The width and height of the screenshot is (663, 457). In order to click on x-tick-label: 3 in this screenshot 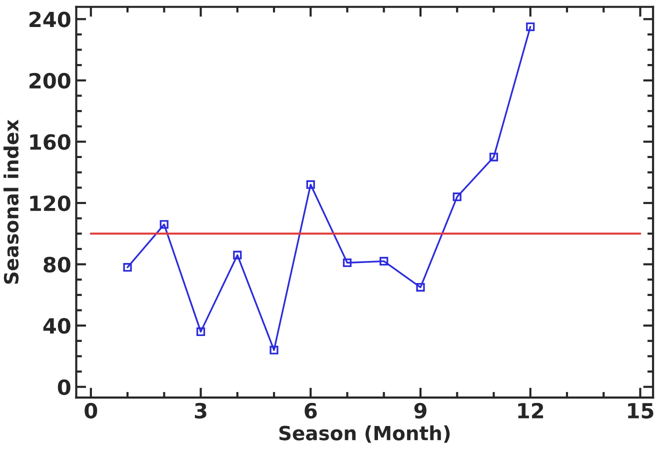, I will do `click(200, 410)`.